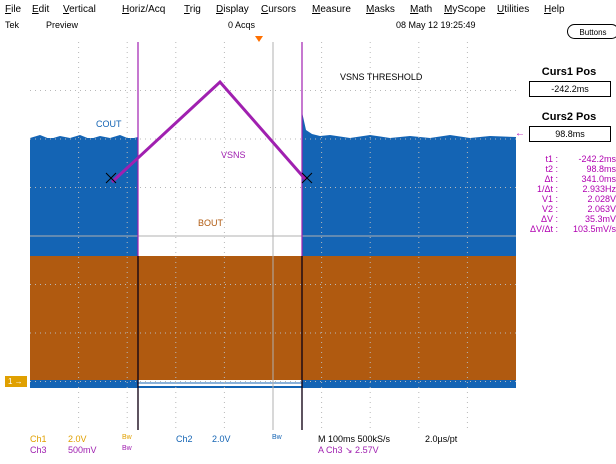  I want to click on cout-trace-left, so click(84, 197).